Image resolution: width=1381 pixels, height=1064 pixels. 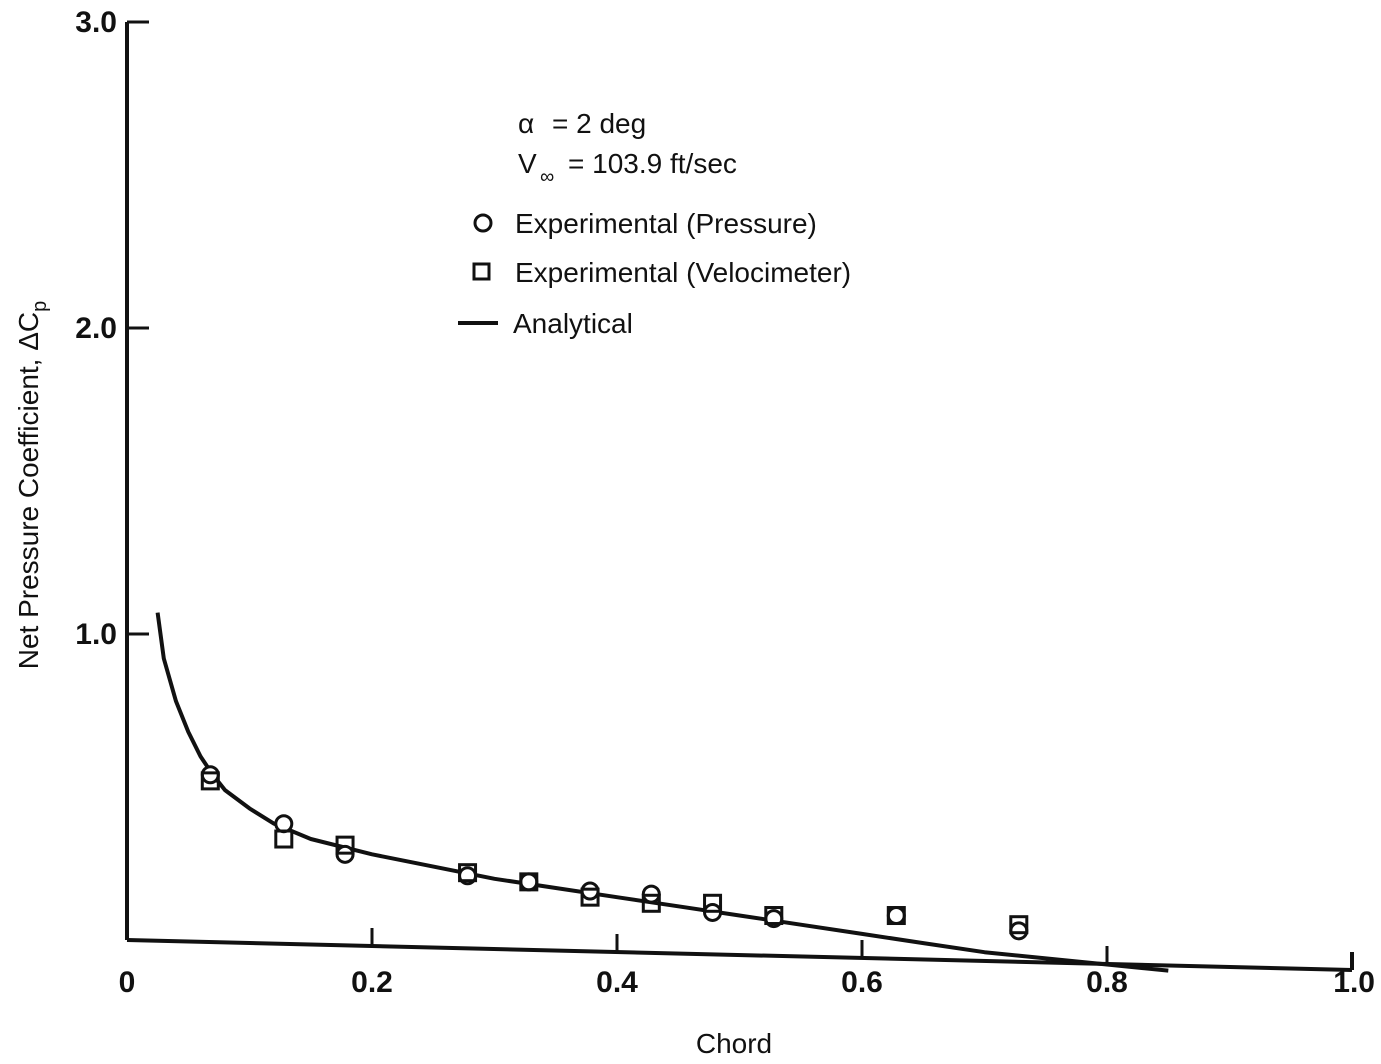 What do you see at coordinates (1354, 982) in the screenshot?
I see `x-tick-label: 1.0` at bounding box center [1354, 982].